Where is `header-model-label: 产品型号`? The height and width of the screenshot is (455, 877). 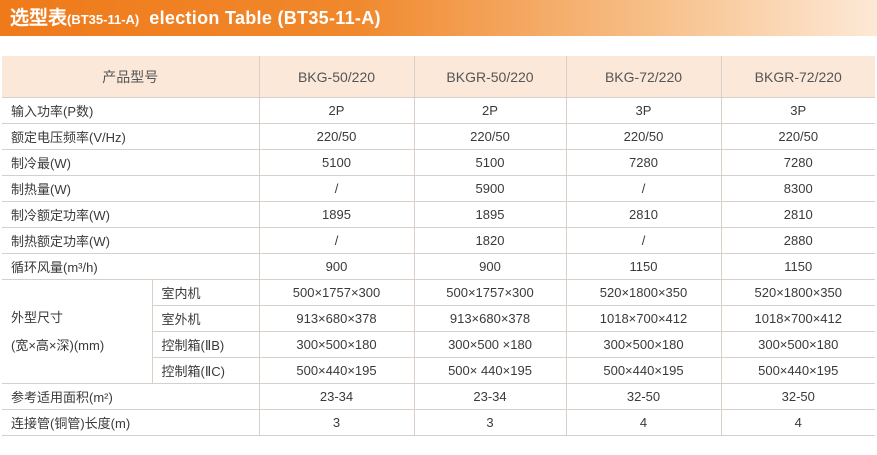
header-model-label: 产品型号 is located at coordinates (131, 77).